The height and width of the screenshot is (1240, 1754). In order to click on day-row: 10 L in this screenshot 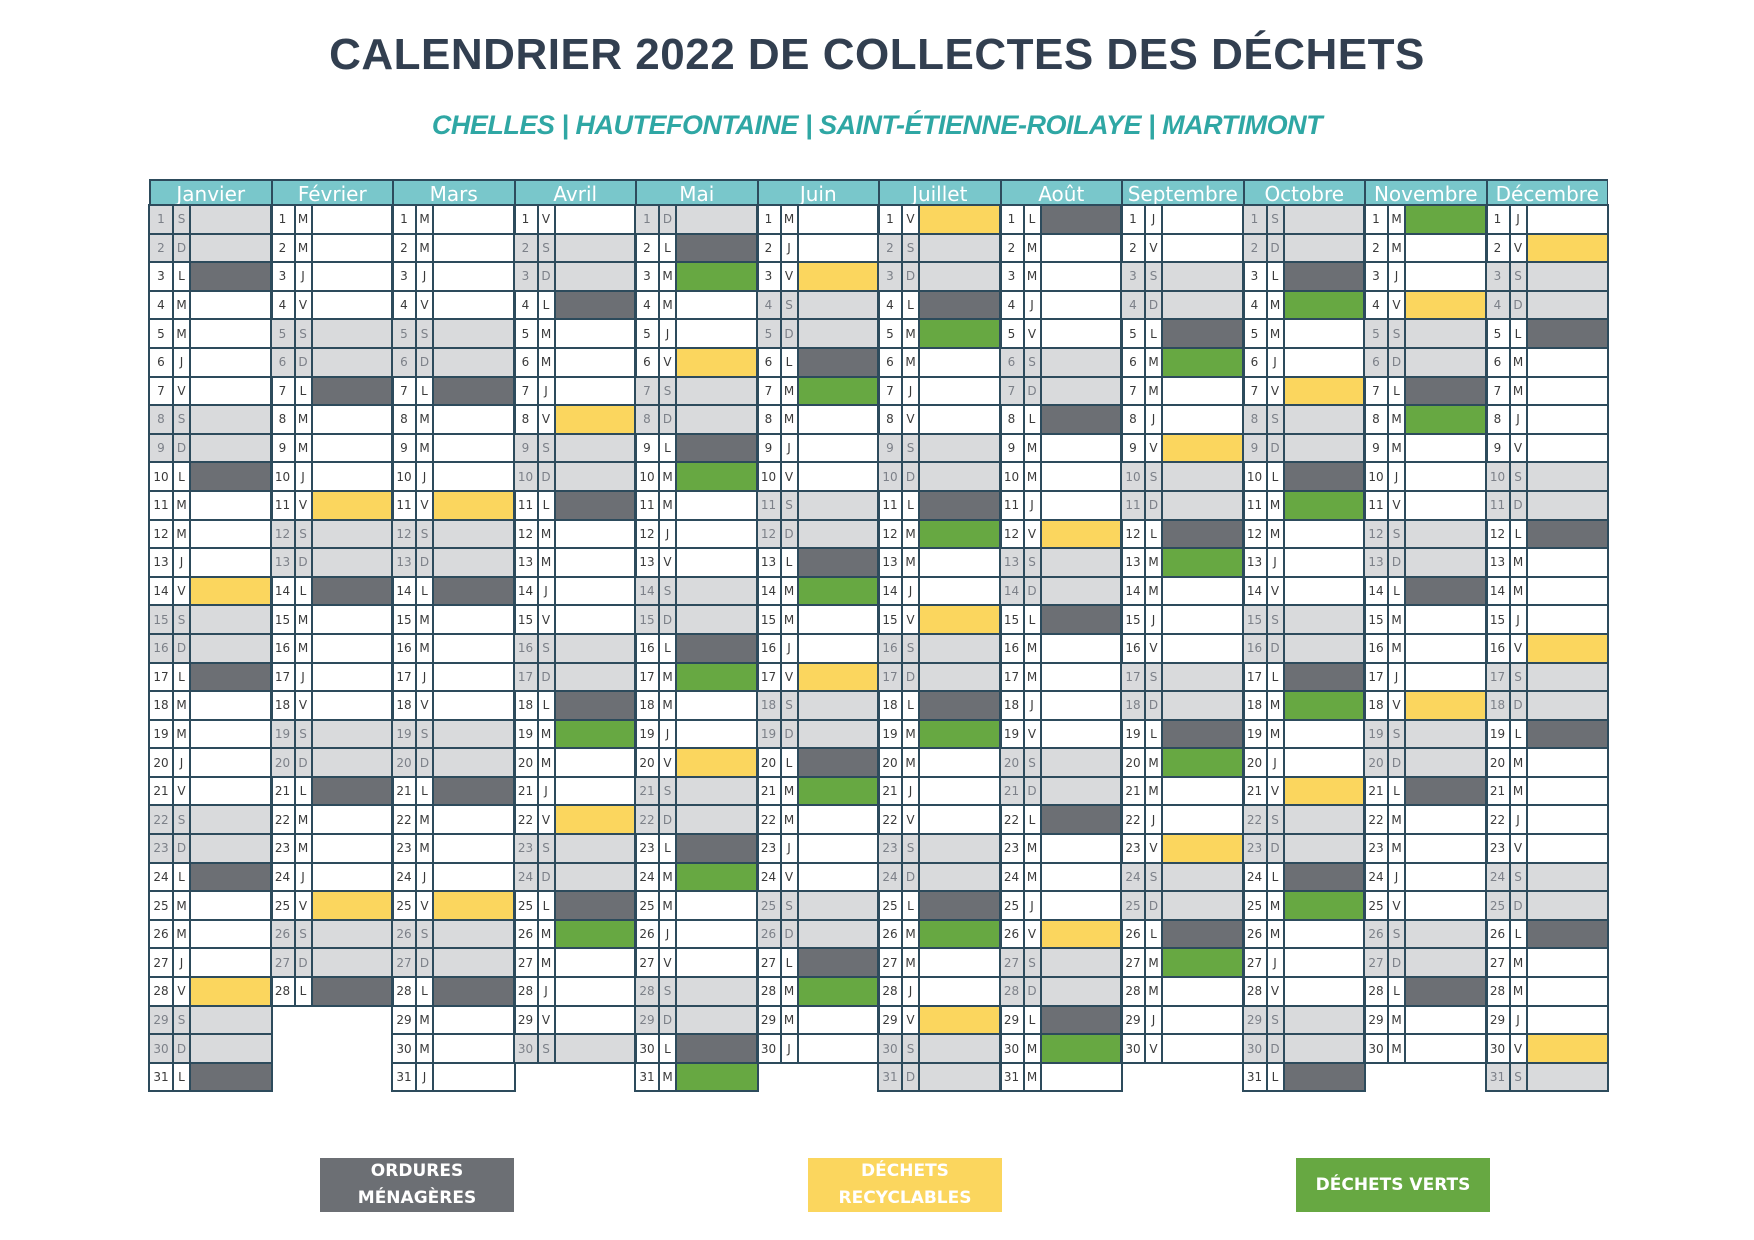, I will do `click(1303, 476)`.